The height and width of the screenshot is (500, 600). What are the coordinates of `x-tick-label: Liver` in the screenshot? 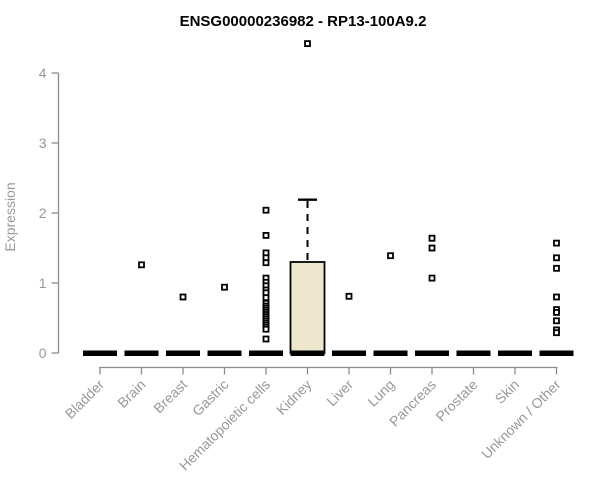 It's located at (339, 392).